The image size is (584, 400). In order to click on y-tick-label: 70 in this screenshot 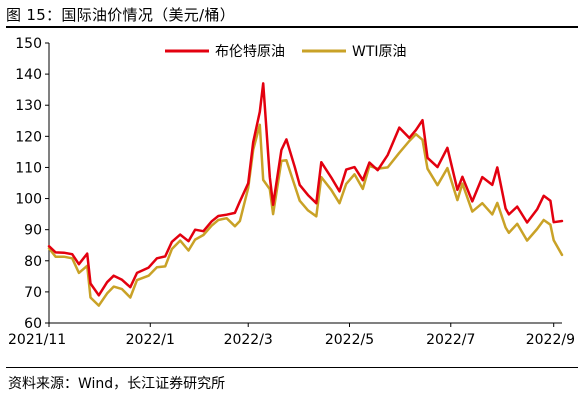, I will do `click(33, 293)`.